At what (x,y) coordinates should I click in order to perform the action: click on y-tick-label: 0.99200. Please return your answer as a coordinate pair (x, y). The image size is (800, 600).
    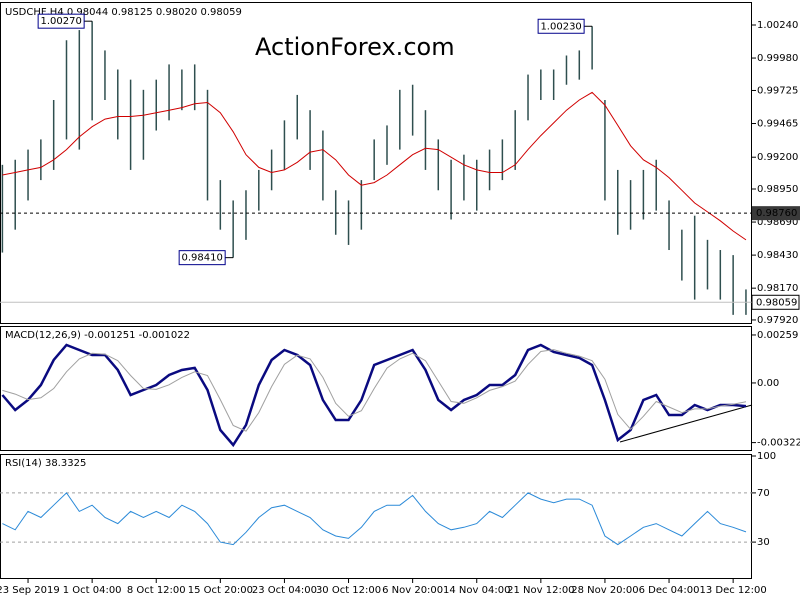
    Looking at the image, I should click on (777, 157).